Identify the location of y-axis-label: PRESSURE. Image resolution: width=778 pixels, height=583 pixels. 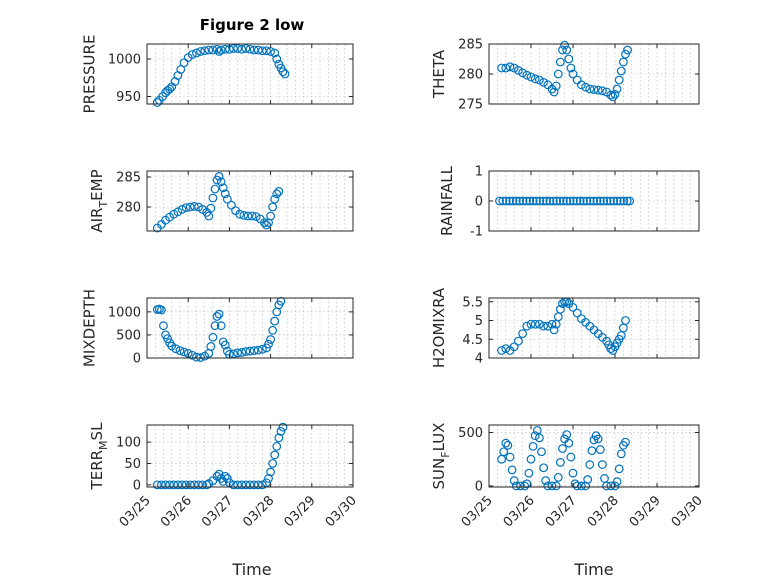
(90, 74).